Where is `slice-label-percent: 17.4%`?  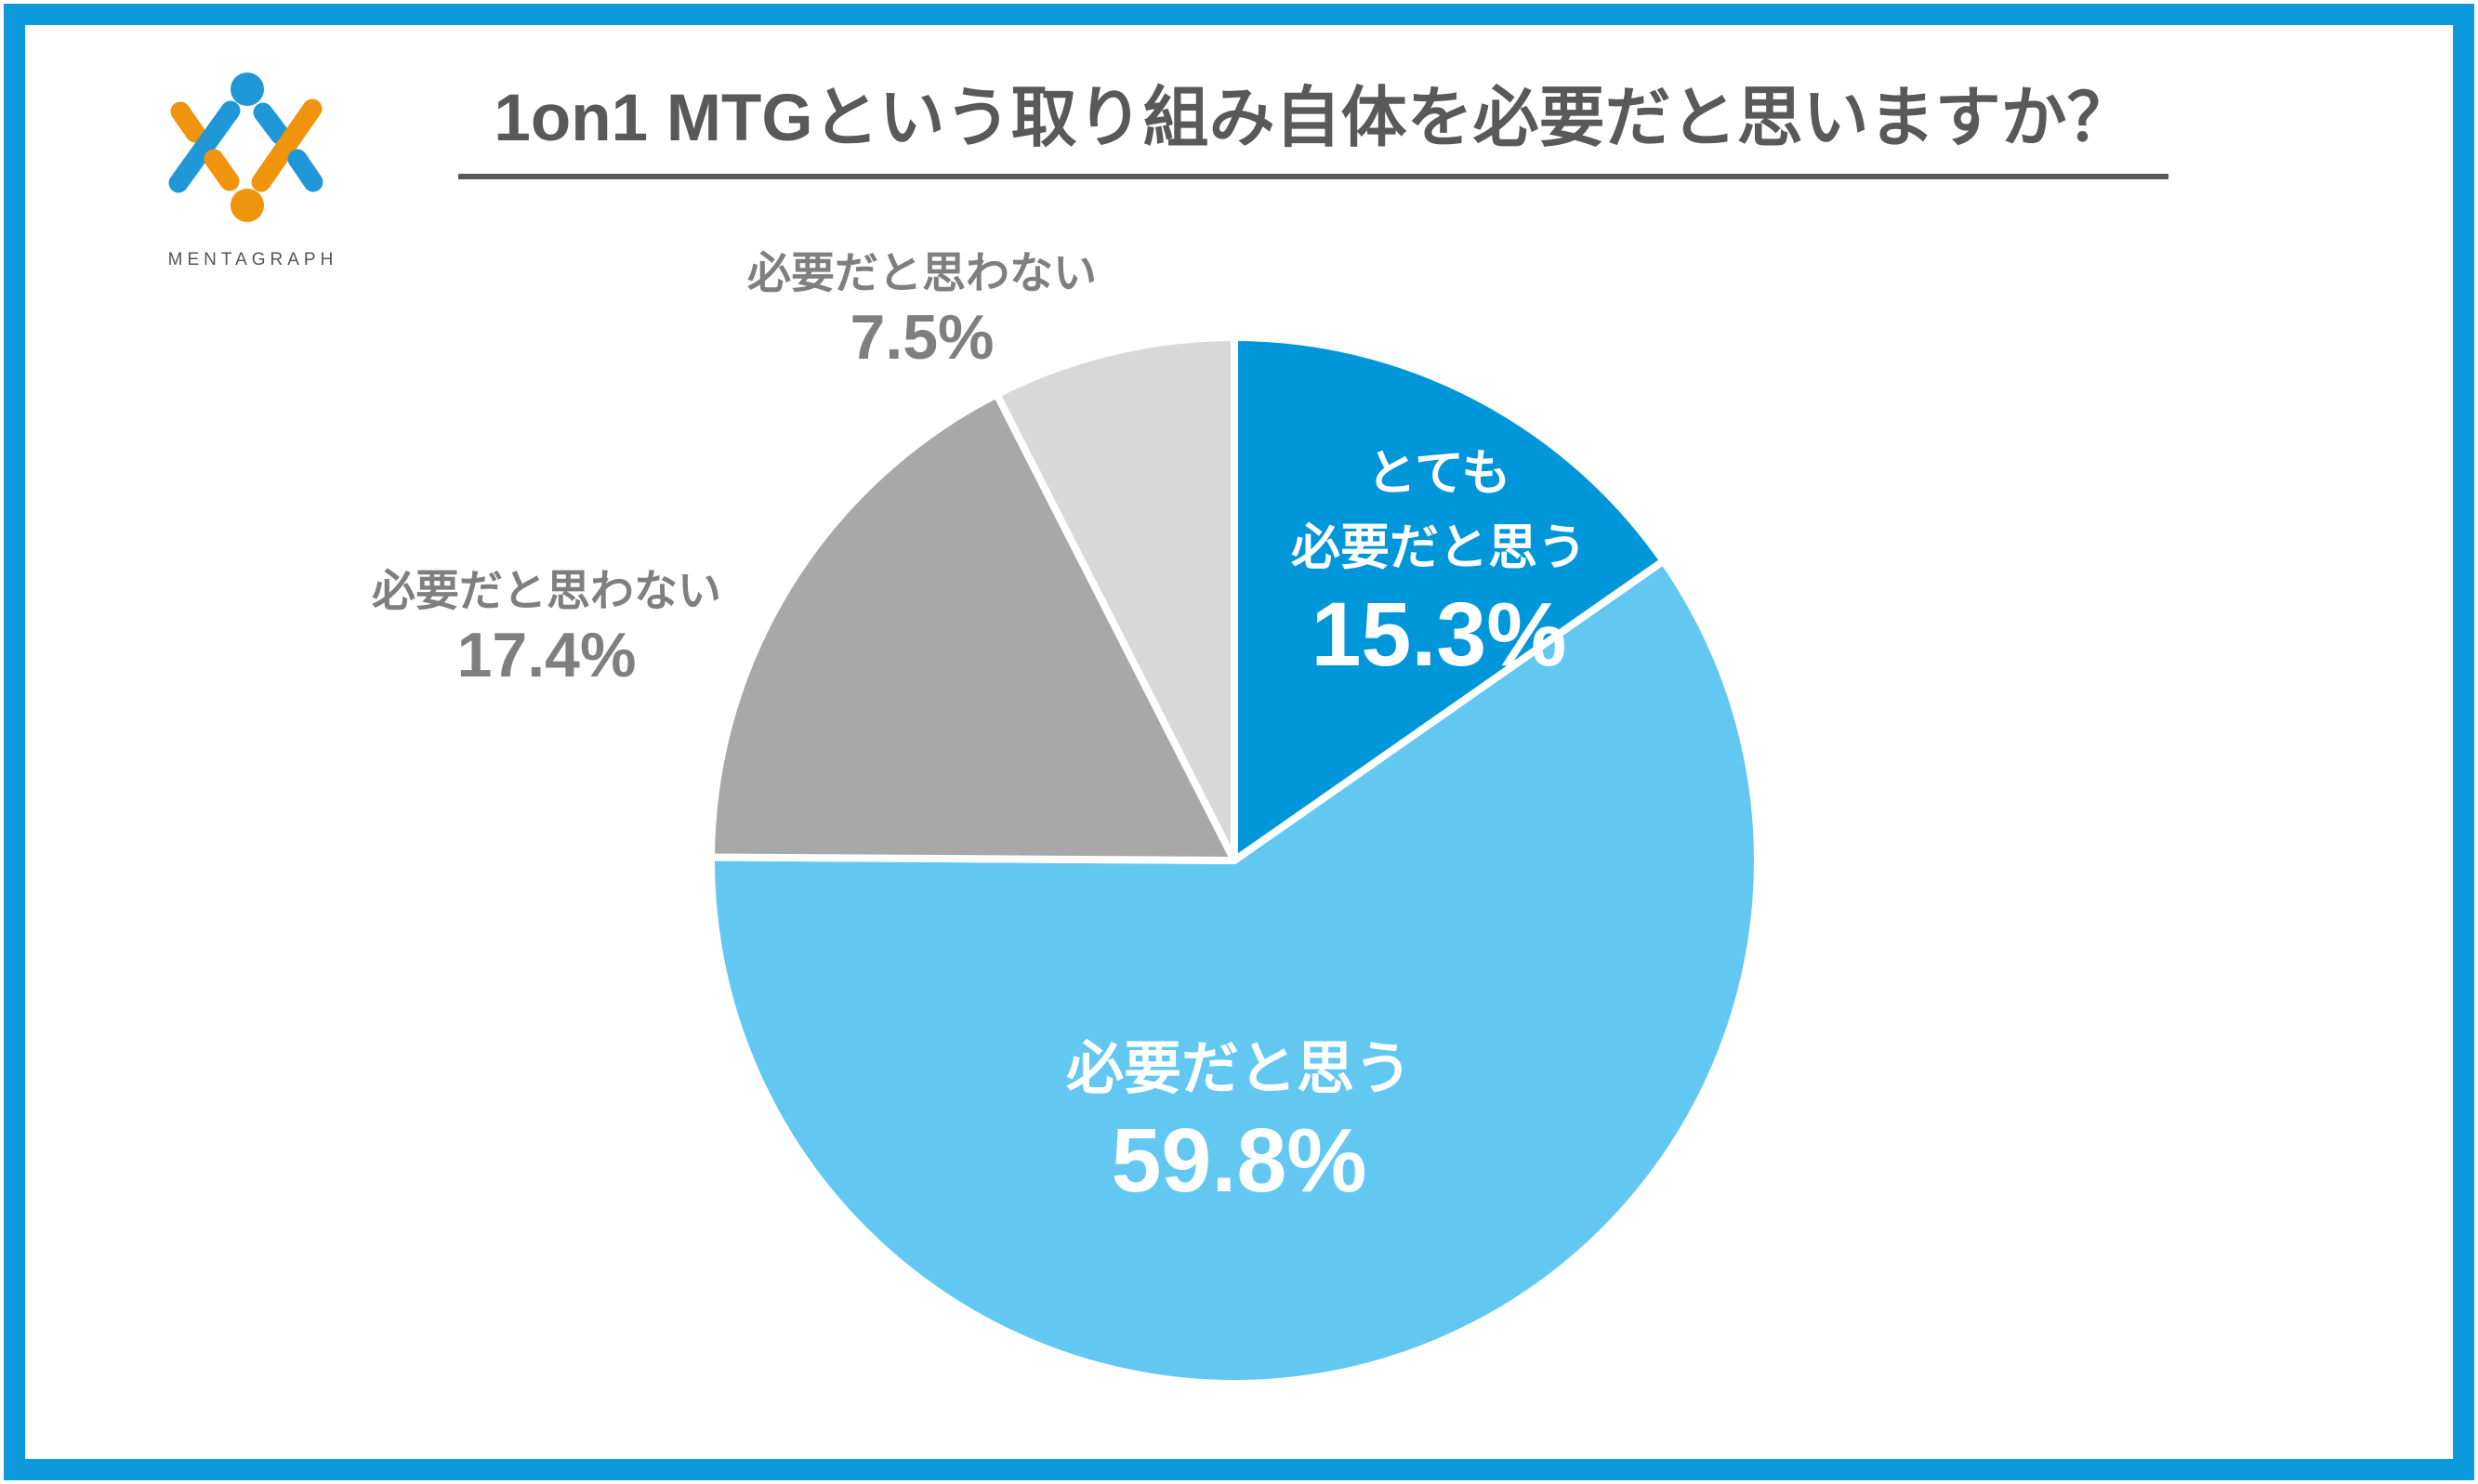
slice-label-percent: 17.4% is located at coordinates (546, 655).